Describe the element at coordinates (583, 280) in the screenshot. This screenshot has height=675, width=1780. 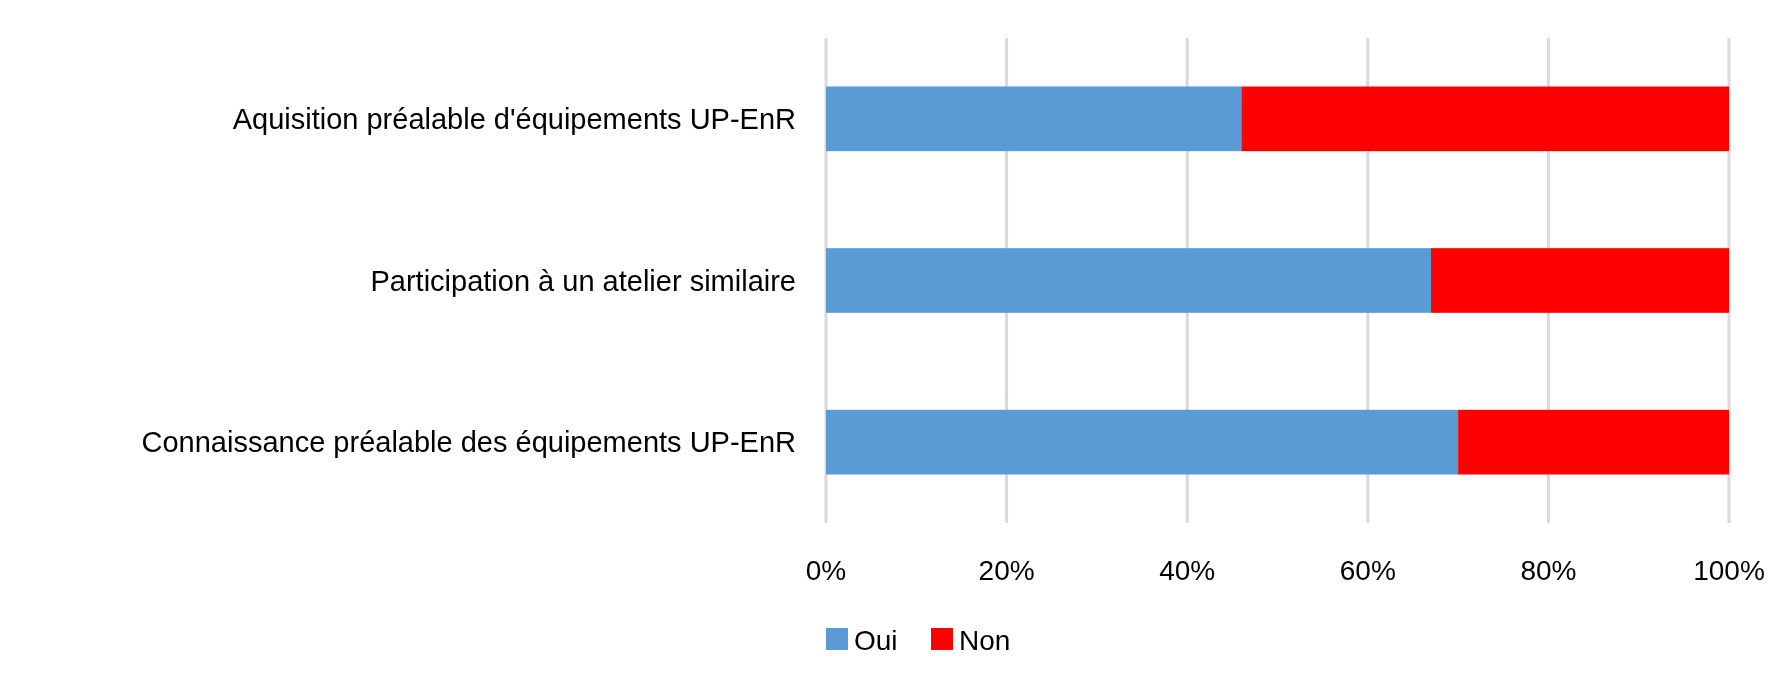
I see `y-tick-label: Participation à un atelier similaire` at that location.